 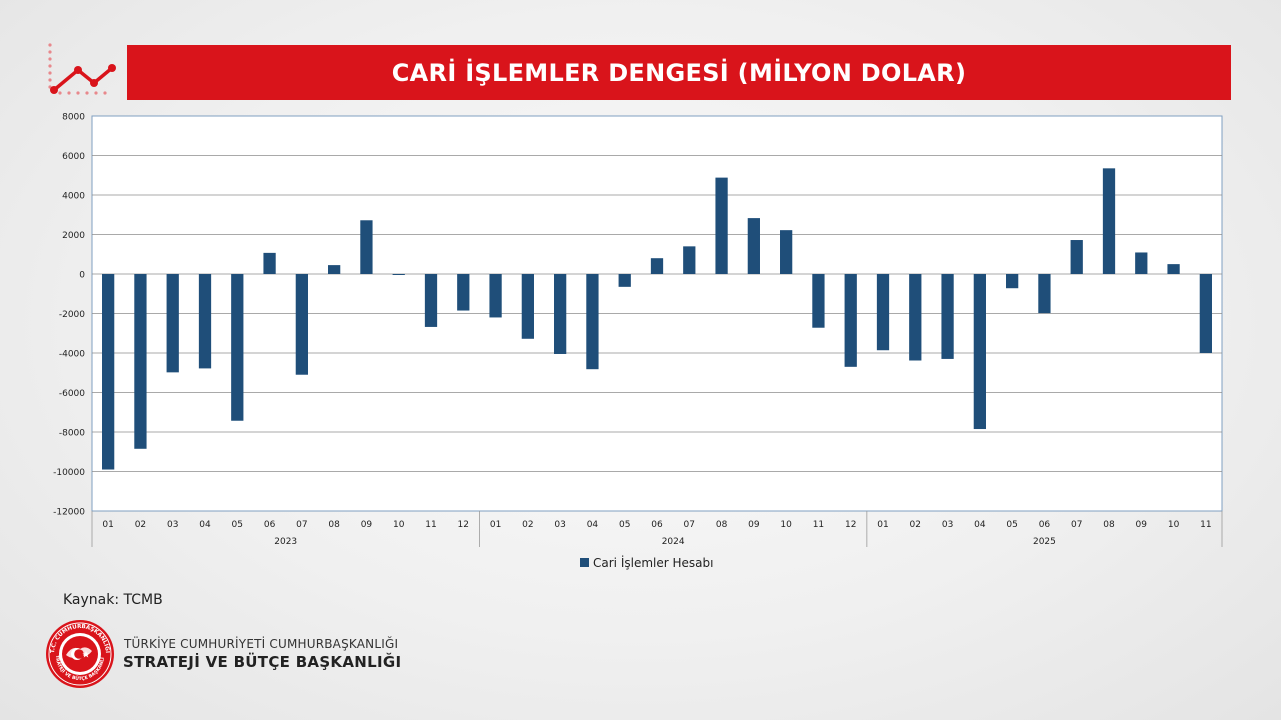 What do you see at coordinates (72, 315) in the screenshot?
I see `y-tick-label: -2000` at bounding box center [72, 315].